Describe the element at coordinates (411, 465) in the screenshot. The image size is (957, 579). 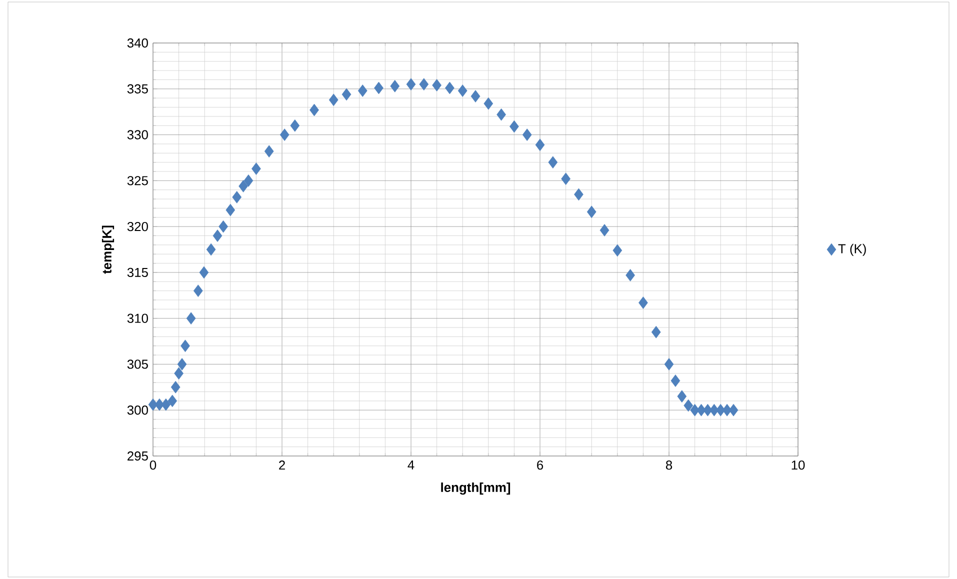
I see `x-tick-label: 4` at that location.